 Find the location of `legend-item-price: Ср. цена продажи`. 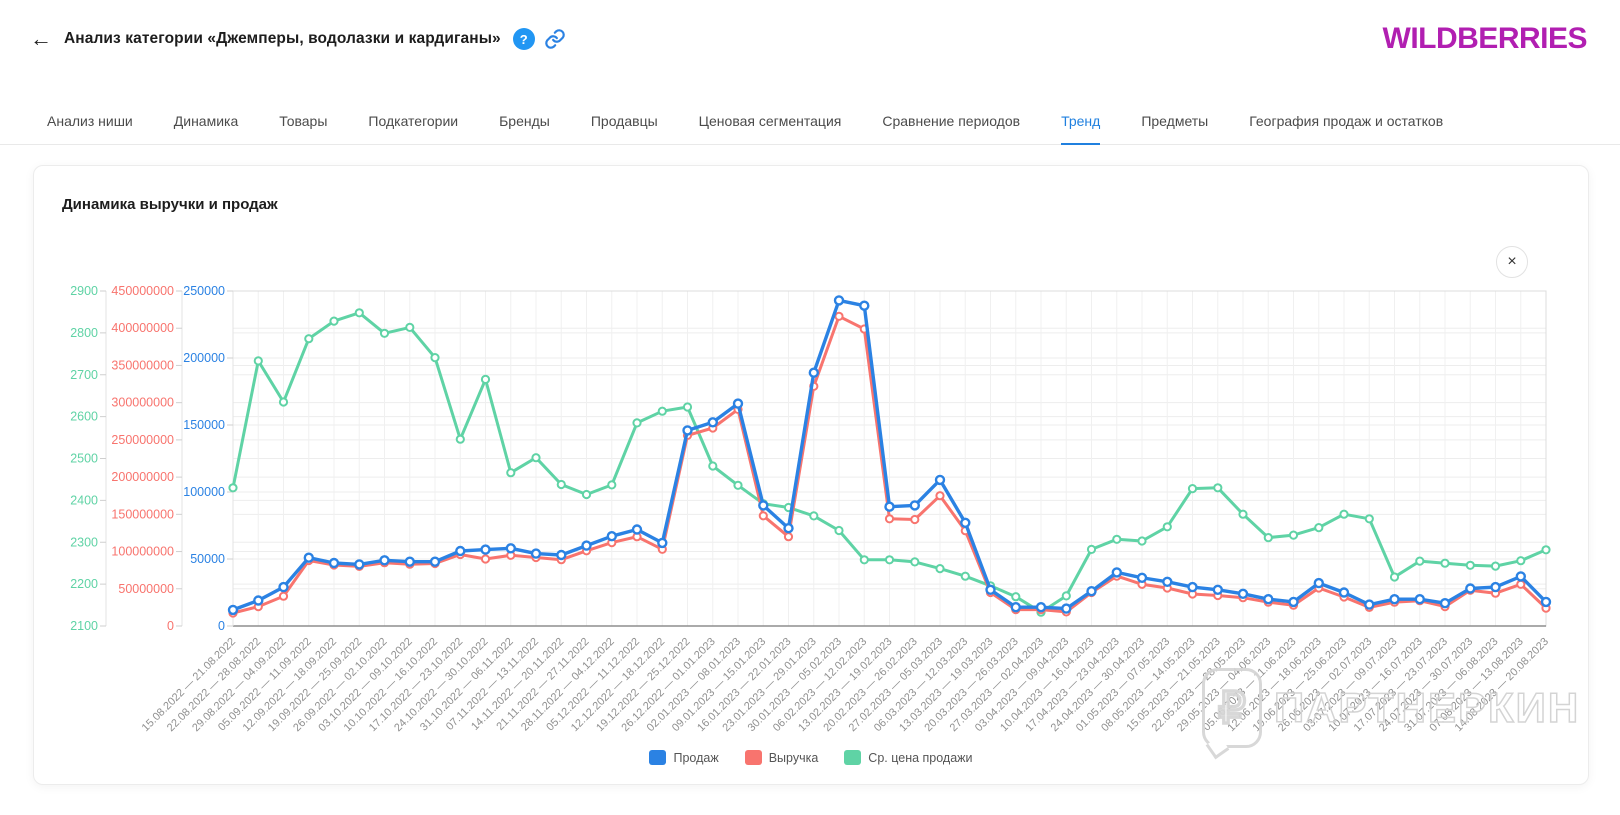

legend-item-price: Ср. цена продажи is located at coordinates (908, 757).